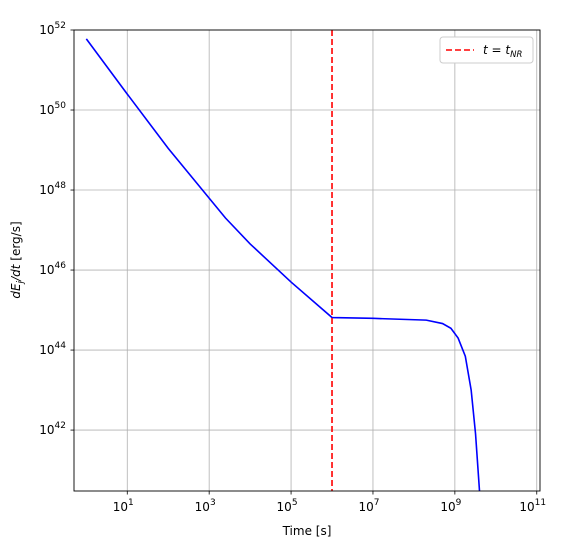  I want to click on x-tick-label: 10⁵, so click(287, 506).